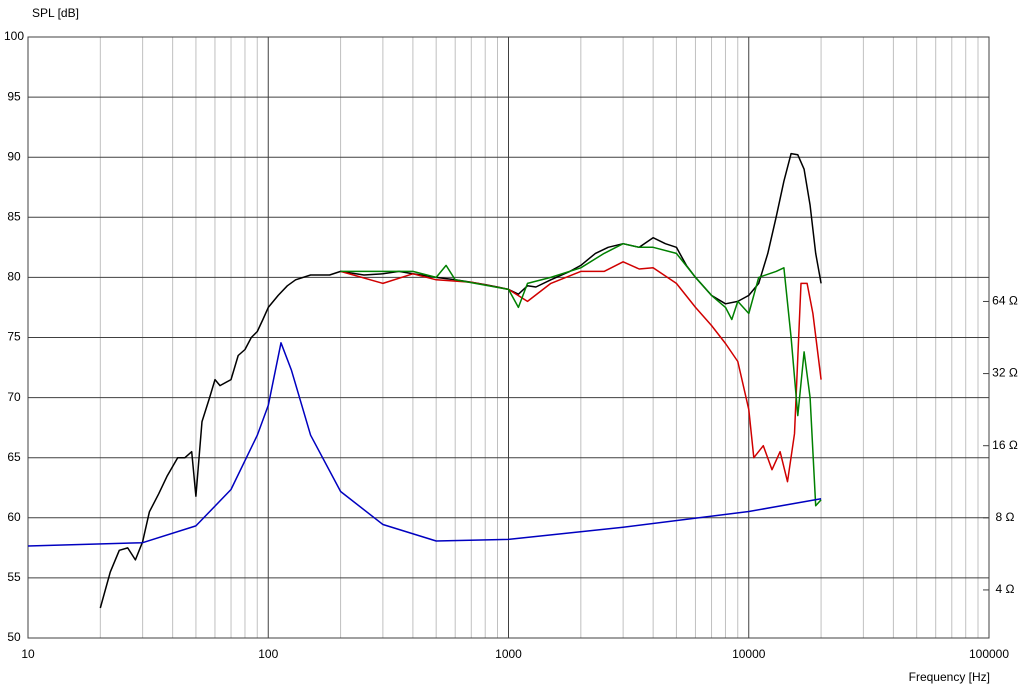 Image resolution: width=1024 pixels, height=689 pixels. I want to click on x-tick-label: 10, so click(28, 654).